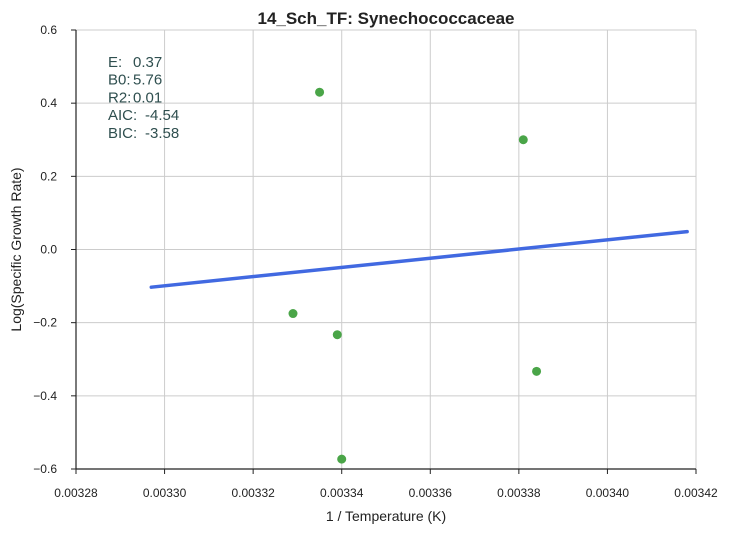  Describe the element at coordinates (45, 323) in the screenshot. I see `y-tick-label: −0.2` at that location.